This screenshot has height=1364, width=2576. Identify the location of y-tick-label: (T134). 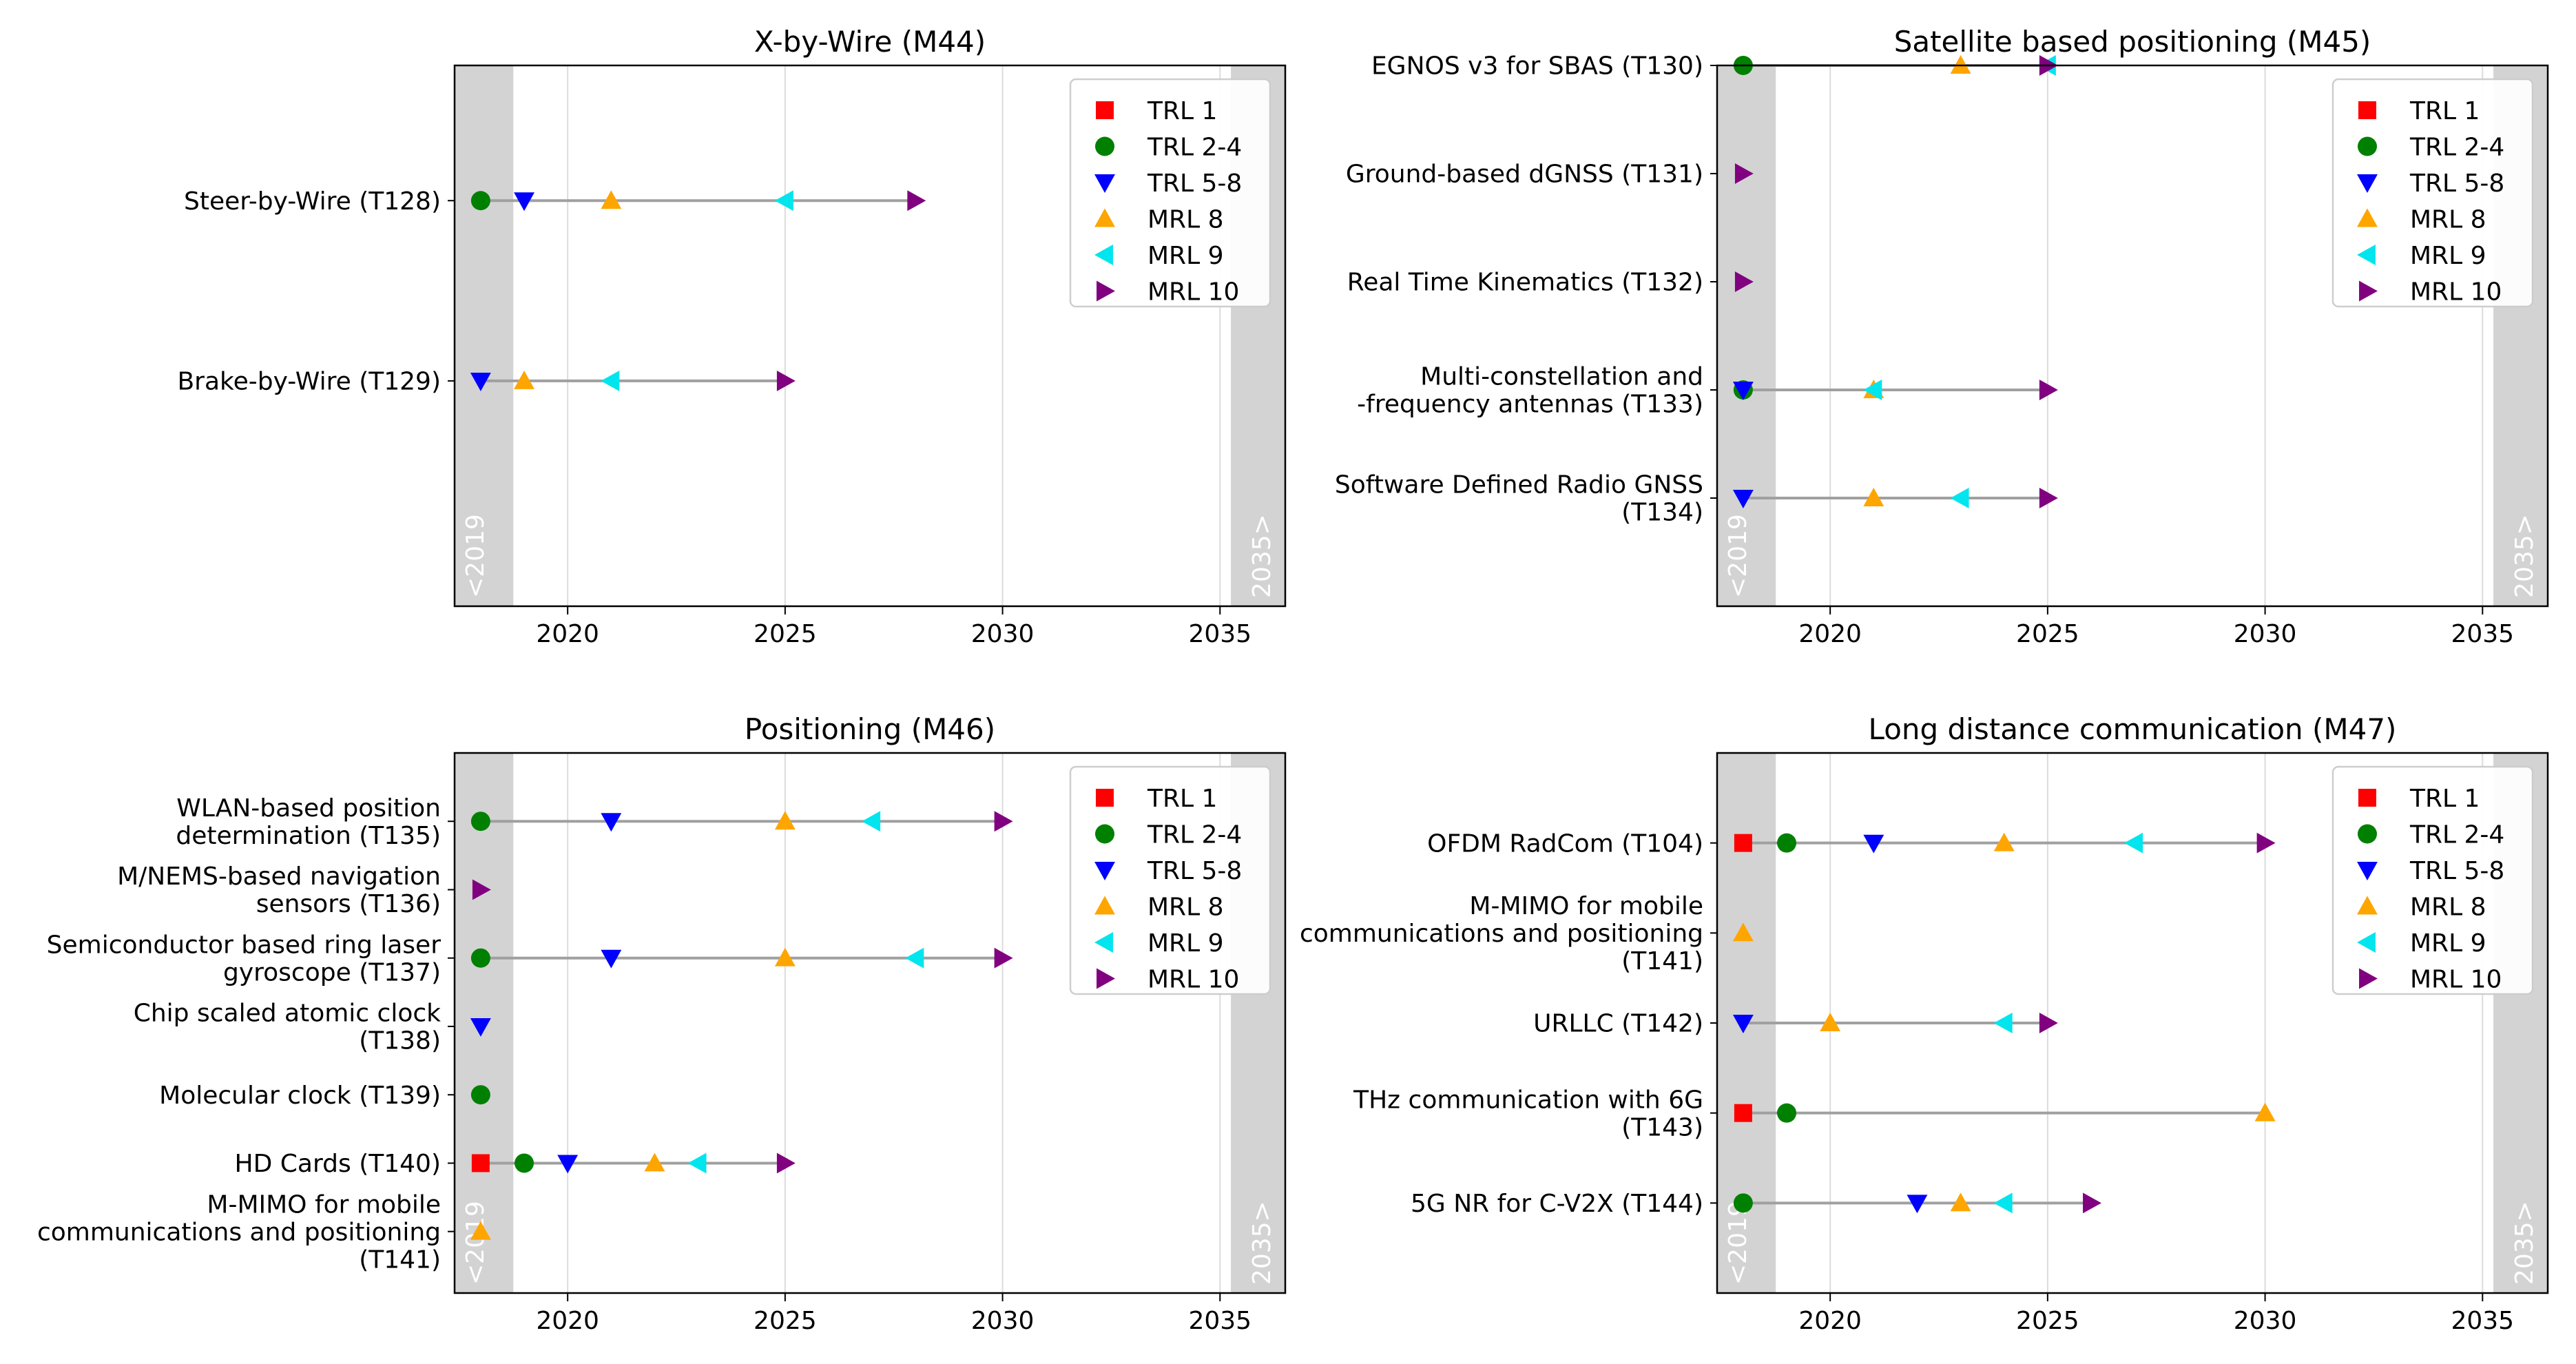
(1662, 513).